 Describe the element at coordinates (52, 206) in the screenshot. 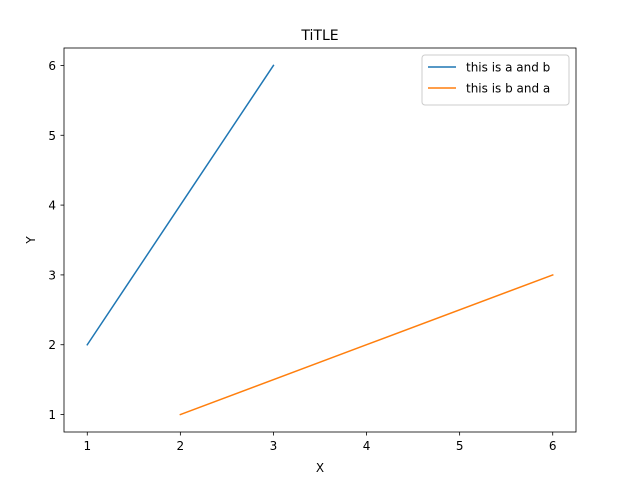

I see `y-tick-label: 4` at that location.